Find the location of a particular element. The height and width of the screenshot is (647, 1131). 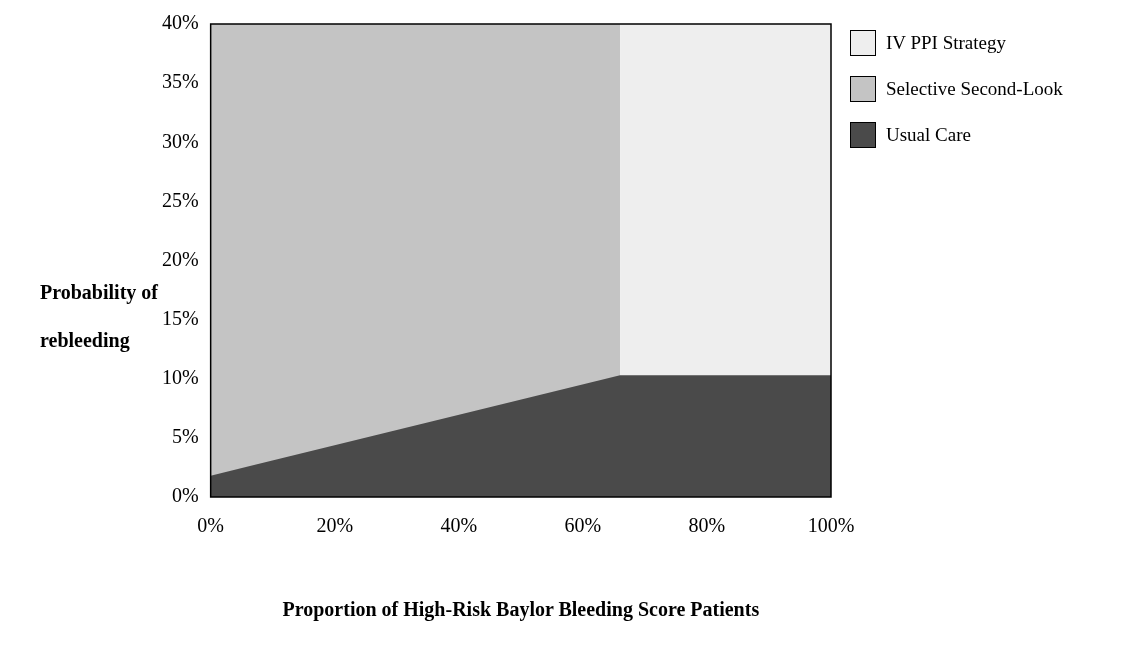

x-tick-label: 80% is located at coordinates (707, 525).